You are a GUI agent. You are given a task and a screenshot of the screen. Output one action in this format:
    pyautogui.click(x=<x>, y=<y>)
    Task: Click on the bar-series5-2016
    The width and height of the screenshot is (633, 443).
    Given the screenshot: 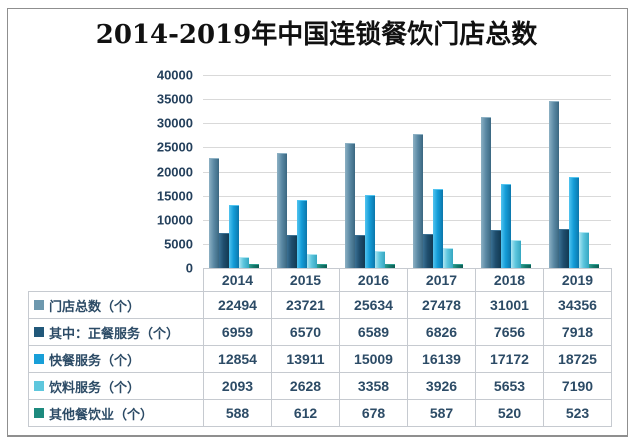 What is the action you would take?
    pyautogui.click(x=390, y=266)
    